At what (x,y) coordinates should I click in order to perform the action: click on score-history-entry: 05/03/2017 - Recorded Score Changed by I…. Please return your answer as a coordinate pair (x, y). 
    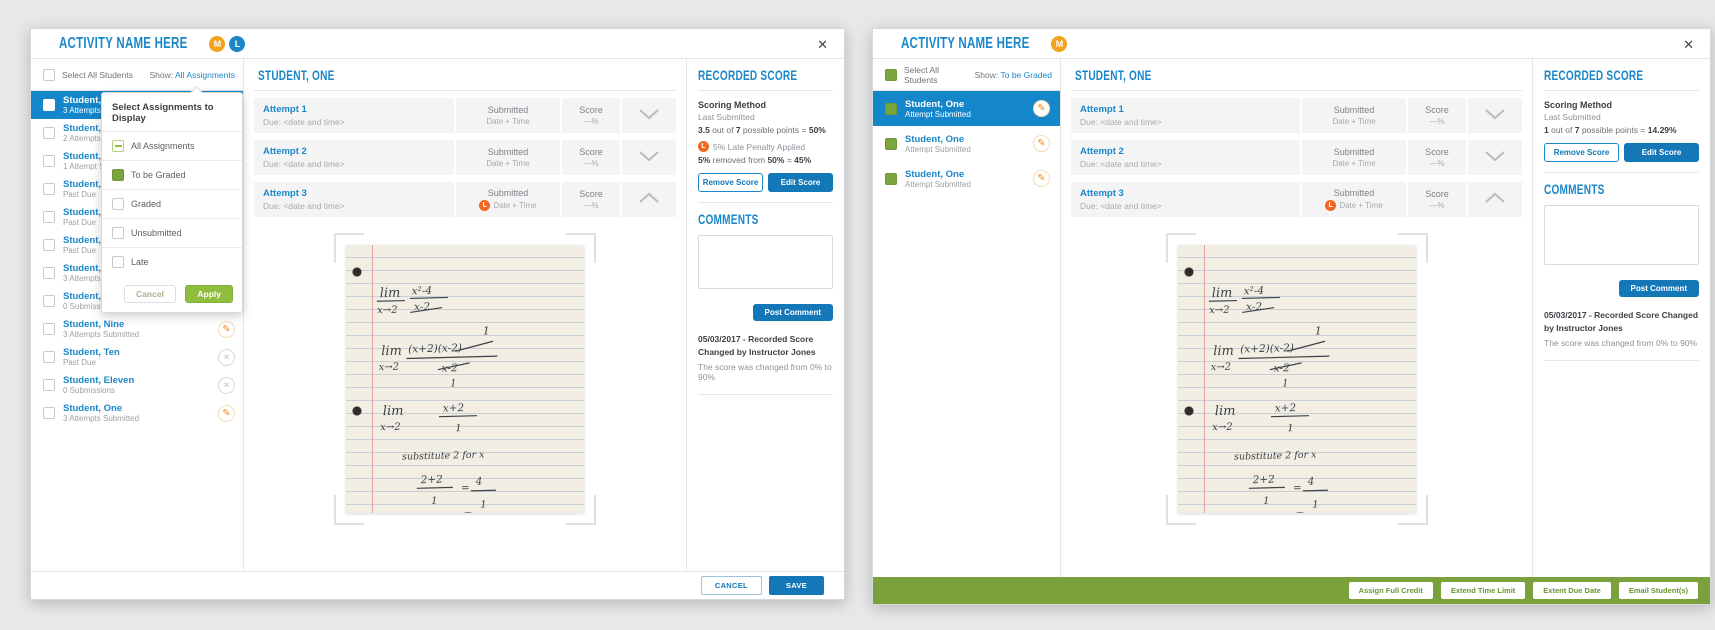
    Looking at the image, I should click on (1621, 329).